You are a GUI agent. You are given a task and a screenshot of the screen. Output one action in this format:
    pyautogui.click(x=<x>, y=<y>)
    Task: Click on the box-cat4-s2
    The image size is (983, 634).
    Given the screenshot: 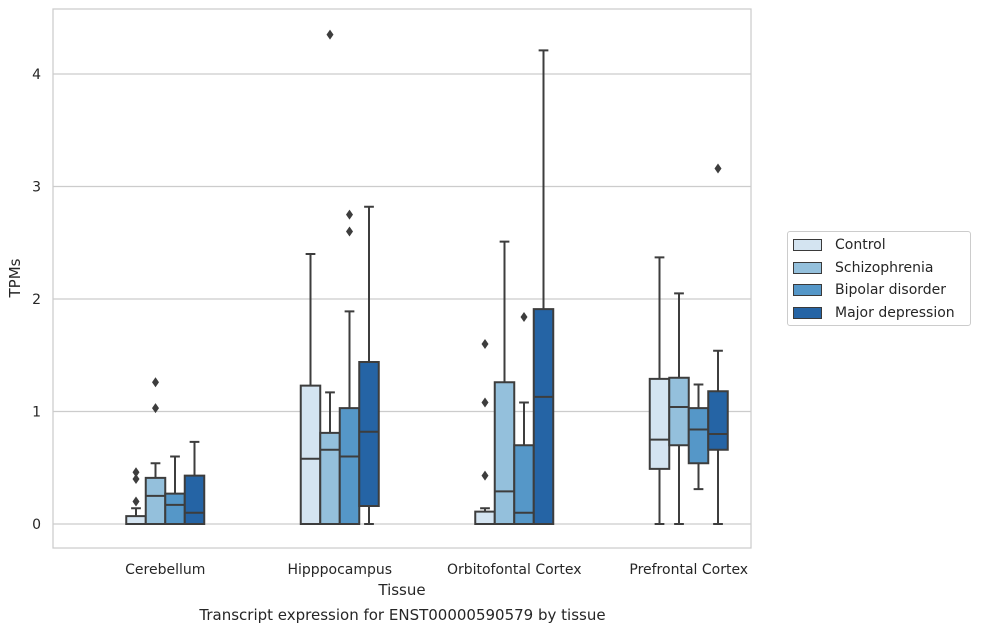 What is the action you would take?
    pyautogui.click(x=679, y=411)
    